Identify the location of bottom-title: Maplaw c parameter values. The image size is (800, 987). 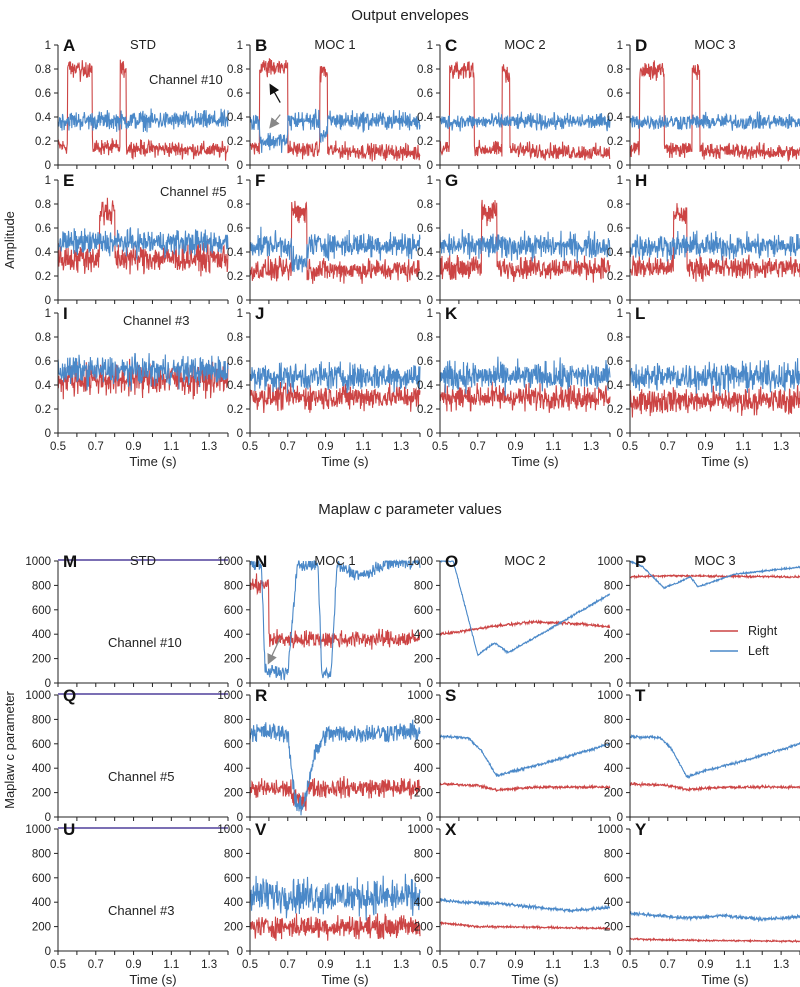
(409, 509).